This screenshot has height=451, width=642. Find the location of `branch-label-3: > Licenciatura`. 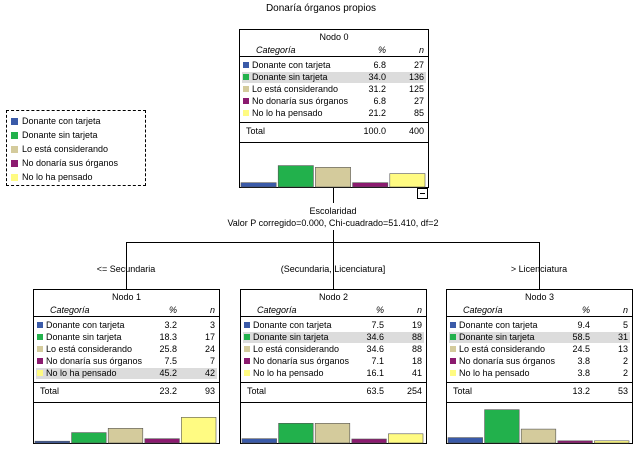

branch-label-3: > Licenciatura is located at coordinates (539, 269).